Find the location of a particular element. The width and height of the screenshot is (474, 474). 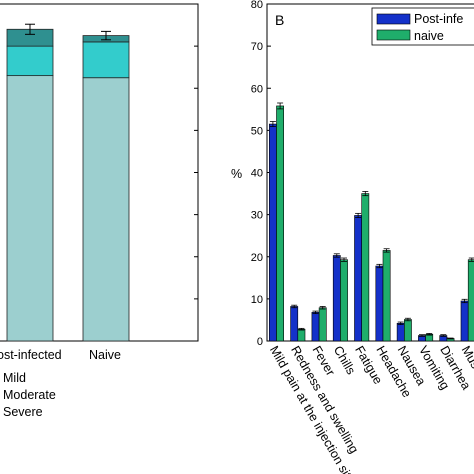

legend-swatch-naive is located at coordinates (393, 35).